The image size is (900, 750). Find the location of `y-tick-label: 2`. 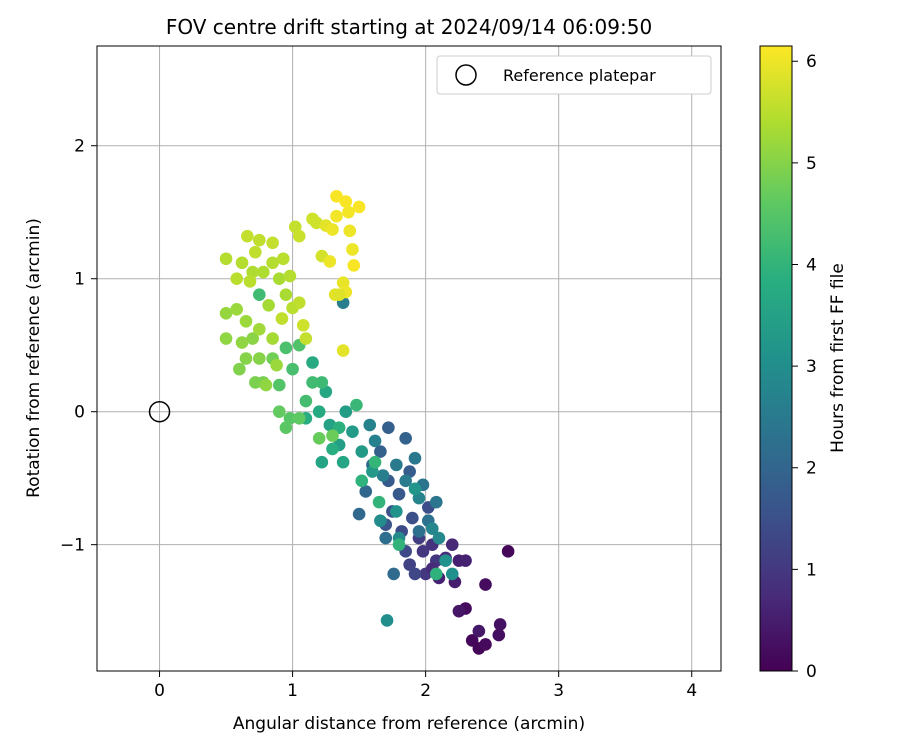

y-tick-label: 2 is located at coordinates (79, 147).